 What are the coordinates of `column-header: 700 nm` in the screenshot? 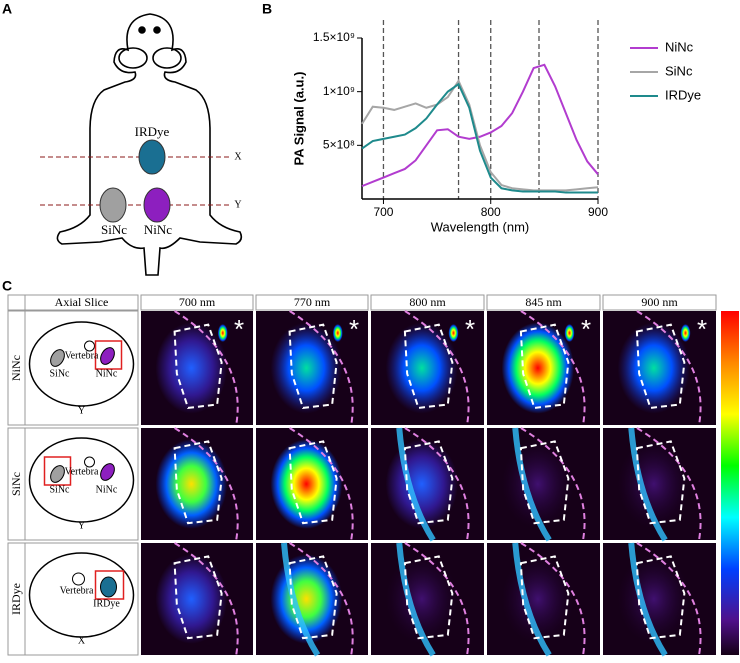 It's located at (197, 302).